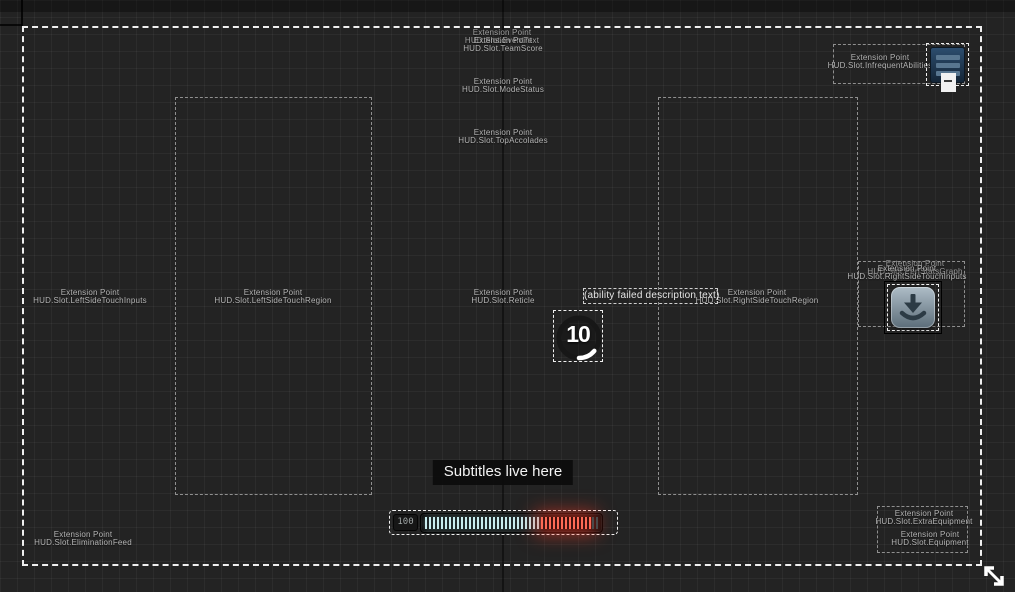  I want to click on extension-point-mode-status: Extension Point HUD.Slot.ModeStatus, so click(503, 85).